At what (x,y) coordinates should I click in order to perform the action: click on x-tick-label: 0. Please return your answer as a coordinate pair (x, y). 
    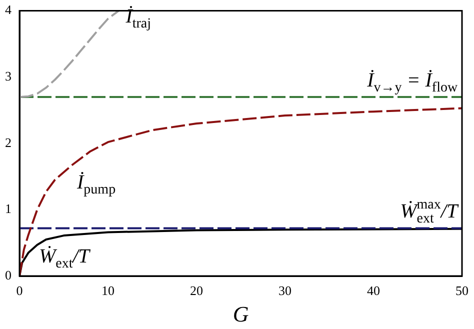
    Looking at the image, I should click on (19, 290).